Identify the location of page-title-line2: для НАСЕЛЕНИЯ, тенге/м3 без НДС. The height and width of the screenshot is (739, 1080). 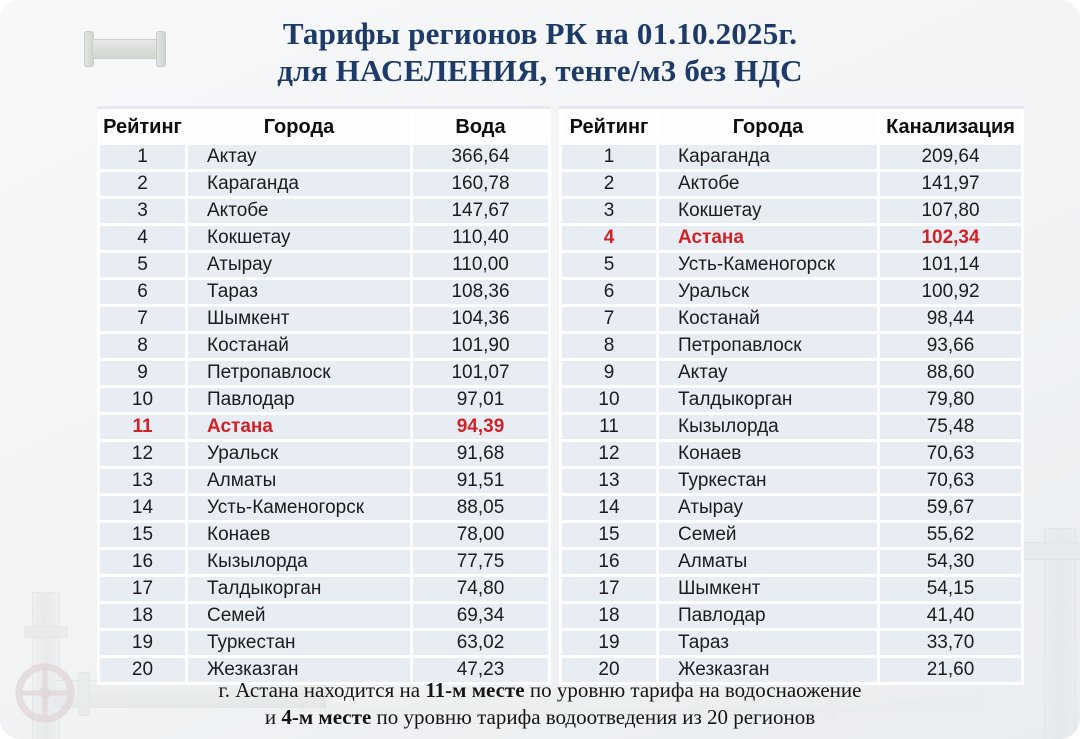
(540, 70).